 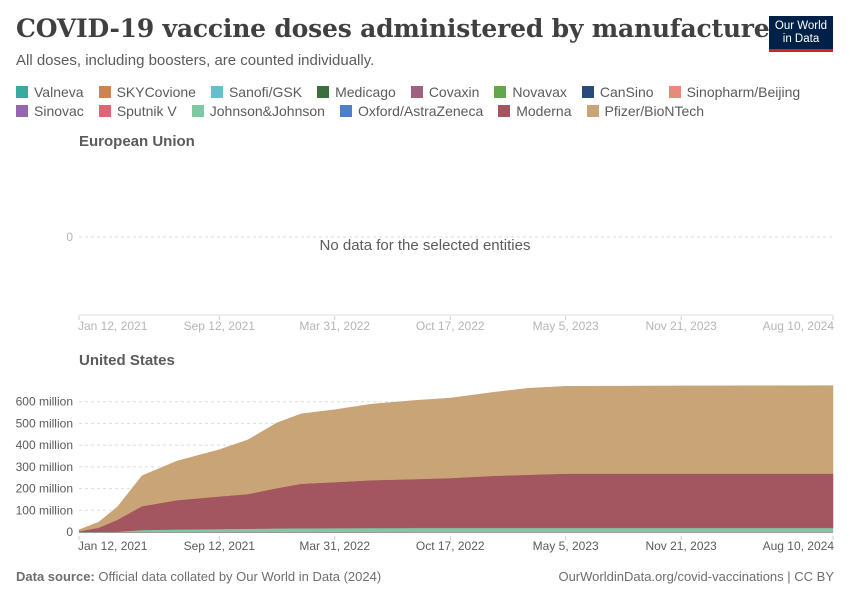 I want to click on y-tick-label: 200 million, so click(x=44, y=489).